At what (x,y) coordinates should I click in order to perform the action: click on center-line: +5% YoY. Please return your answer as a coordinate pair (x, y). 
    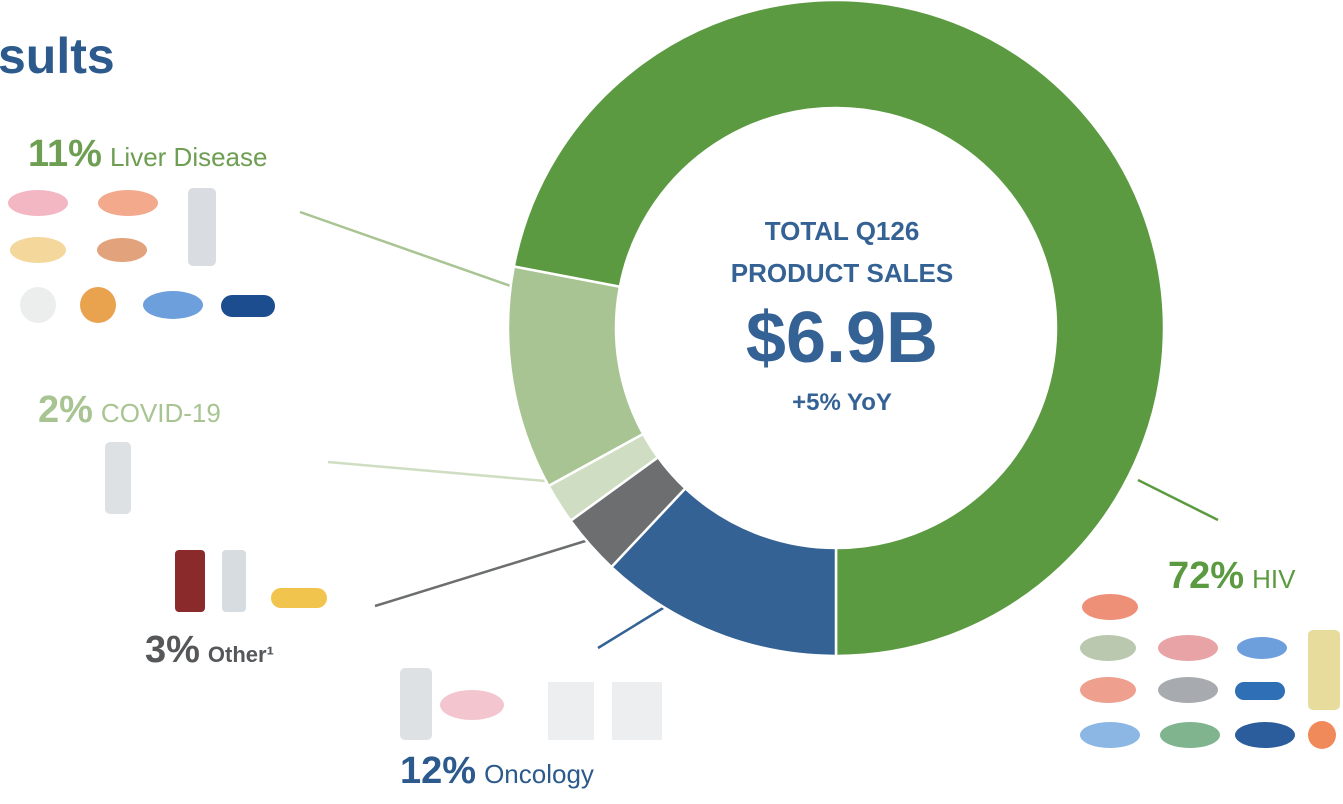
    Looking at the image, I should click on (842, 402).